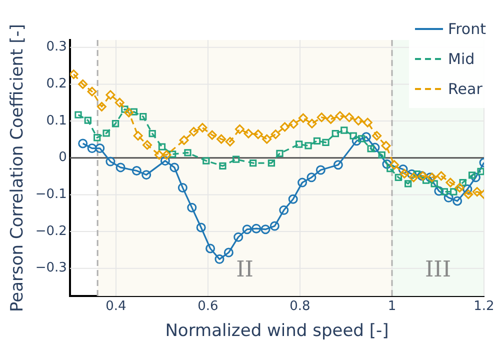 This screenshot has height=350, width=500. What do you see at coordinates (51, 231) in the screenshot?
I see `y-tick-label: −0.2` at bounding box center [51, 231].